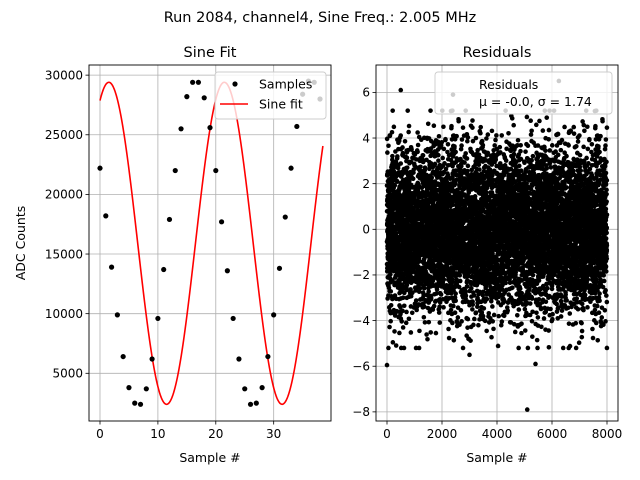  What do you see at coordinates (64, 195) in the screenshot?
I see `y-tick-label: 20000` at bounding box center [64, 195].